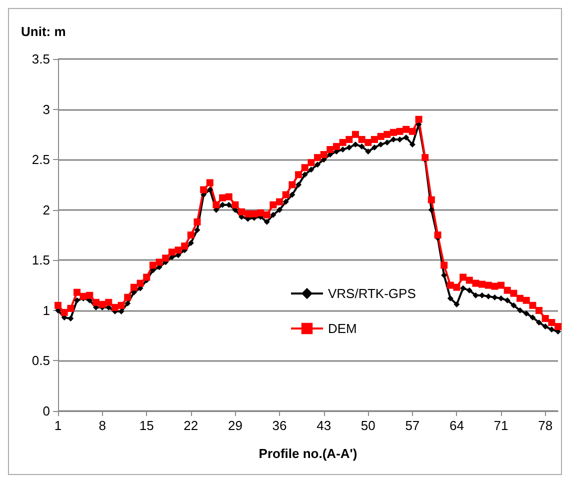  What do you see at coordinates (58, 425) in the screenshot?
I see `x-tick-label: 1` at bounding box center [58, 425].